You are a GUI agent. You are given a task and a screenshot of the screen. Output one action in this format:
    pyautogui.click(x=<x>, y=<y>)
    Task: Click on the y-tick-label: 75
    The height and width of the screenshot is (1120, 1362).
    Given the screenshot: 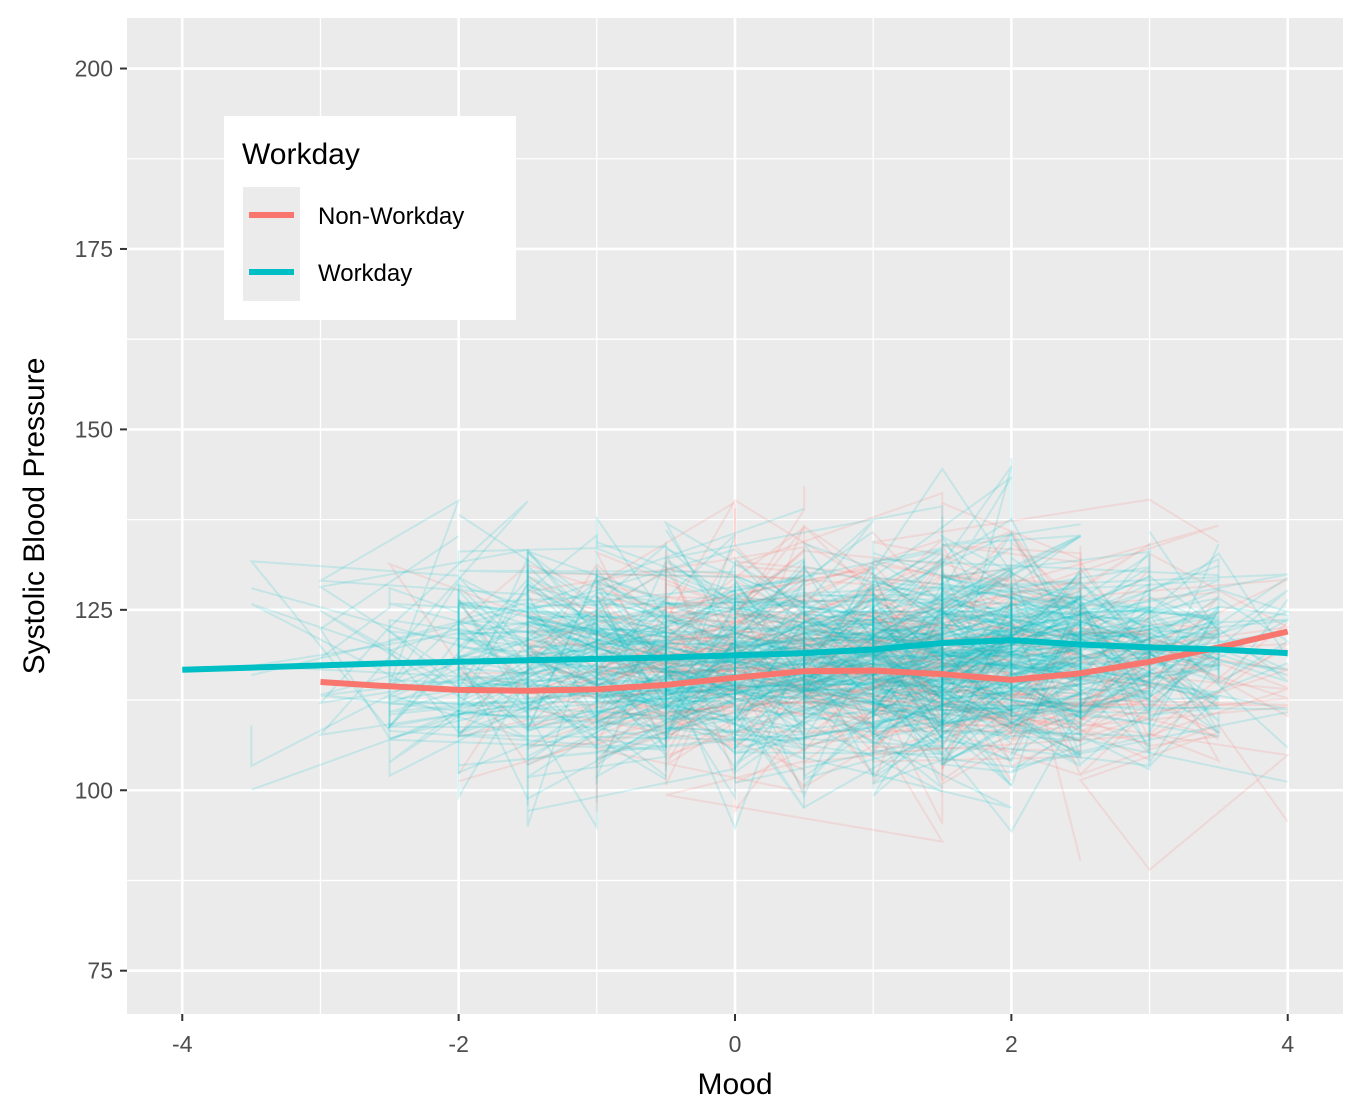 What is the action you would take?
    pyautogui.click(x=100, y=971)
    